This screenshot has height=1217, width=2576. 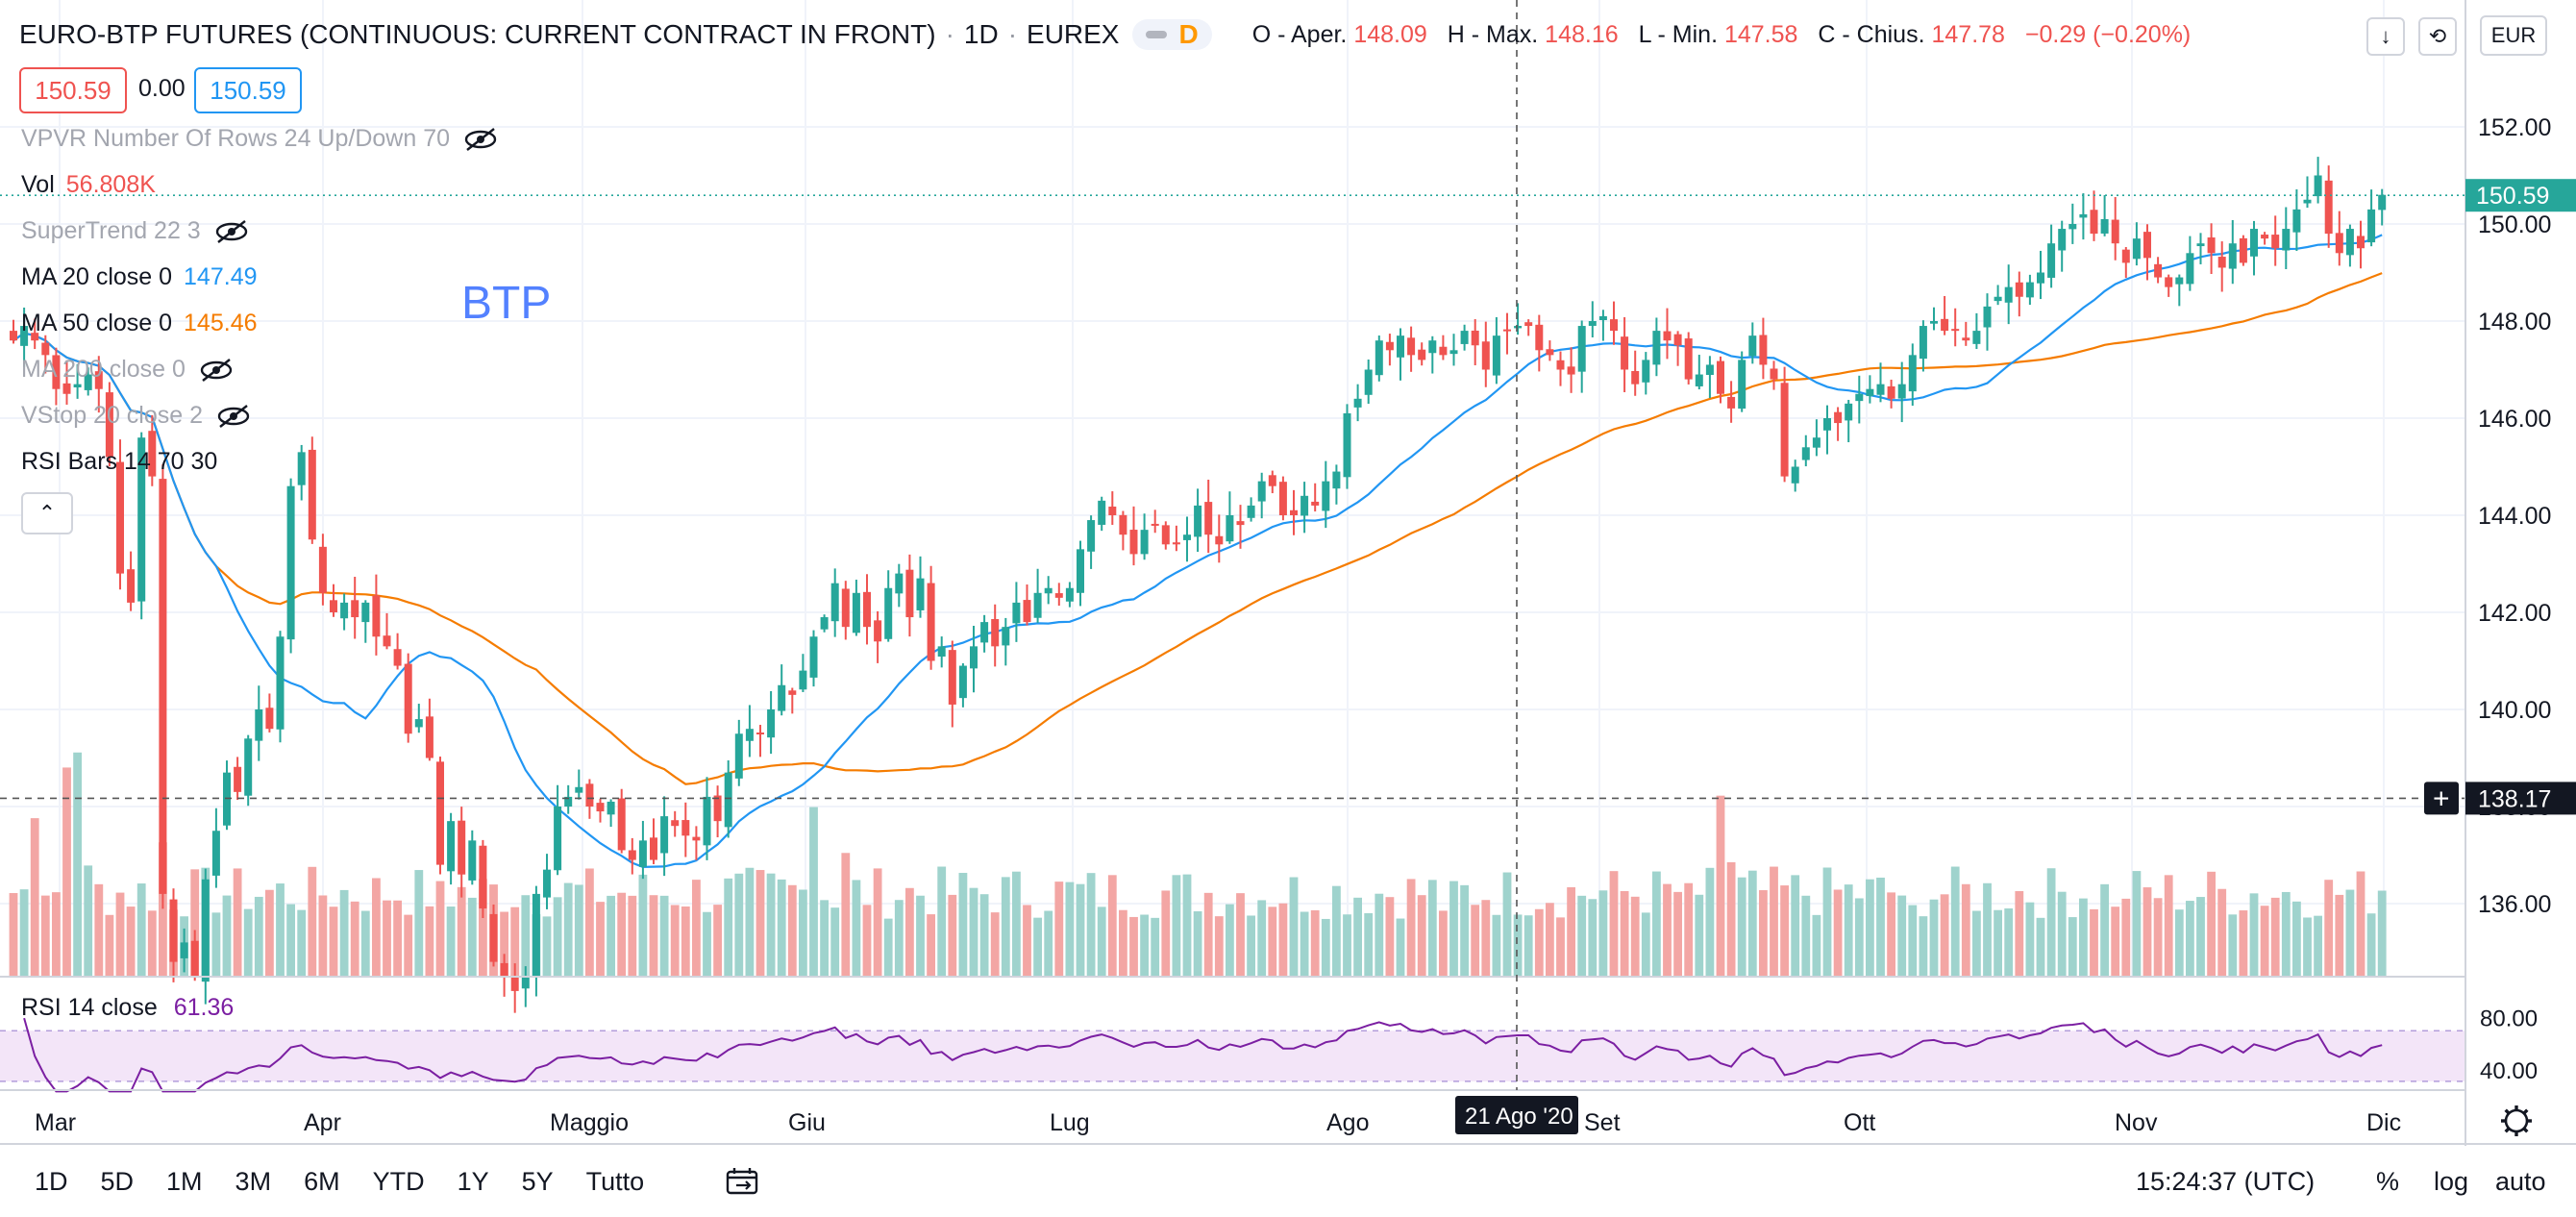 What do you see at coordinates (1678, 34) in the screenshot?
I see `low-label: L - Min.` at bounding box center [1678, 34].